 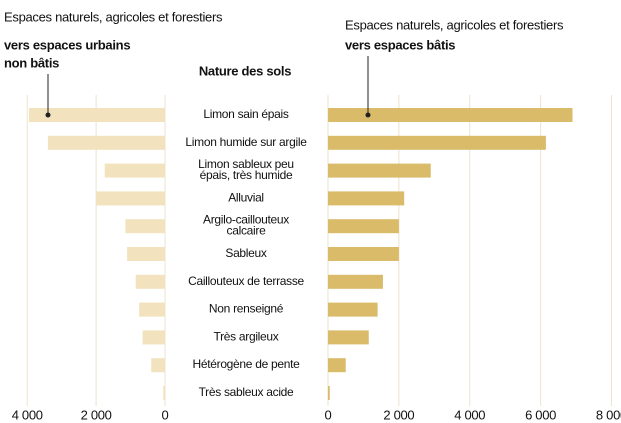 I want to click on category-label: Très sableux acide, so click(x=246, y=392).